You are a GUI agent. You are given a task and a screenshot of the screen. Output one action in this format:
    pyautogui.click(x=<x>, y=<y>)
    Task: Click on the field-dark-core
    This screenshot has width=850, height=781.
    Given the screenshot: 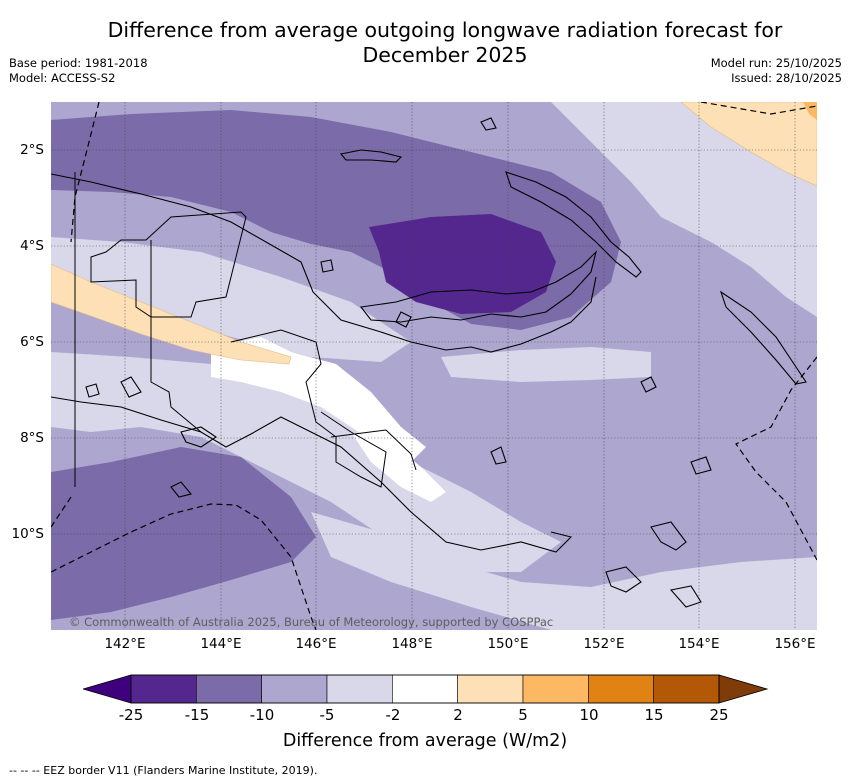 What is the action you would take?
    pyautogui.click(x=462, y=264)
    